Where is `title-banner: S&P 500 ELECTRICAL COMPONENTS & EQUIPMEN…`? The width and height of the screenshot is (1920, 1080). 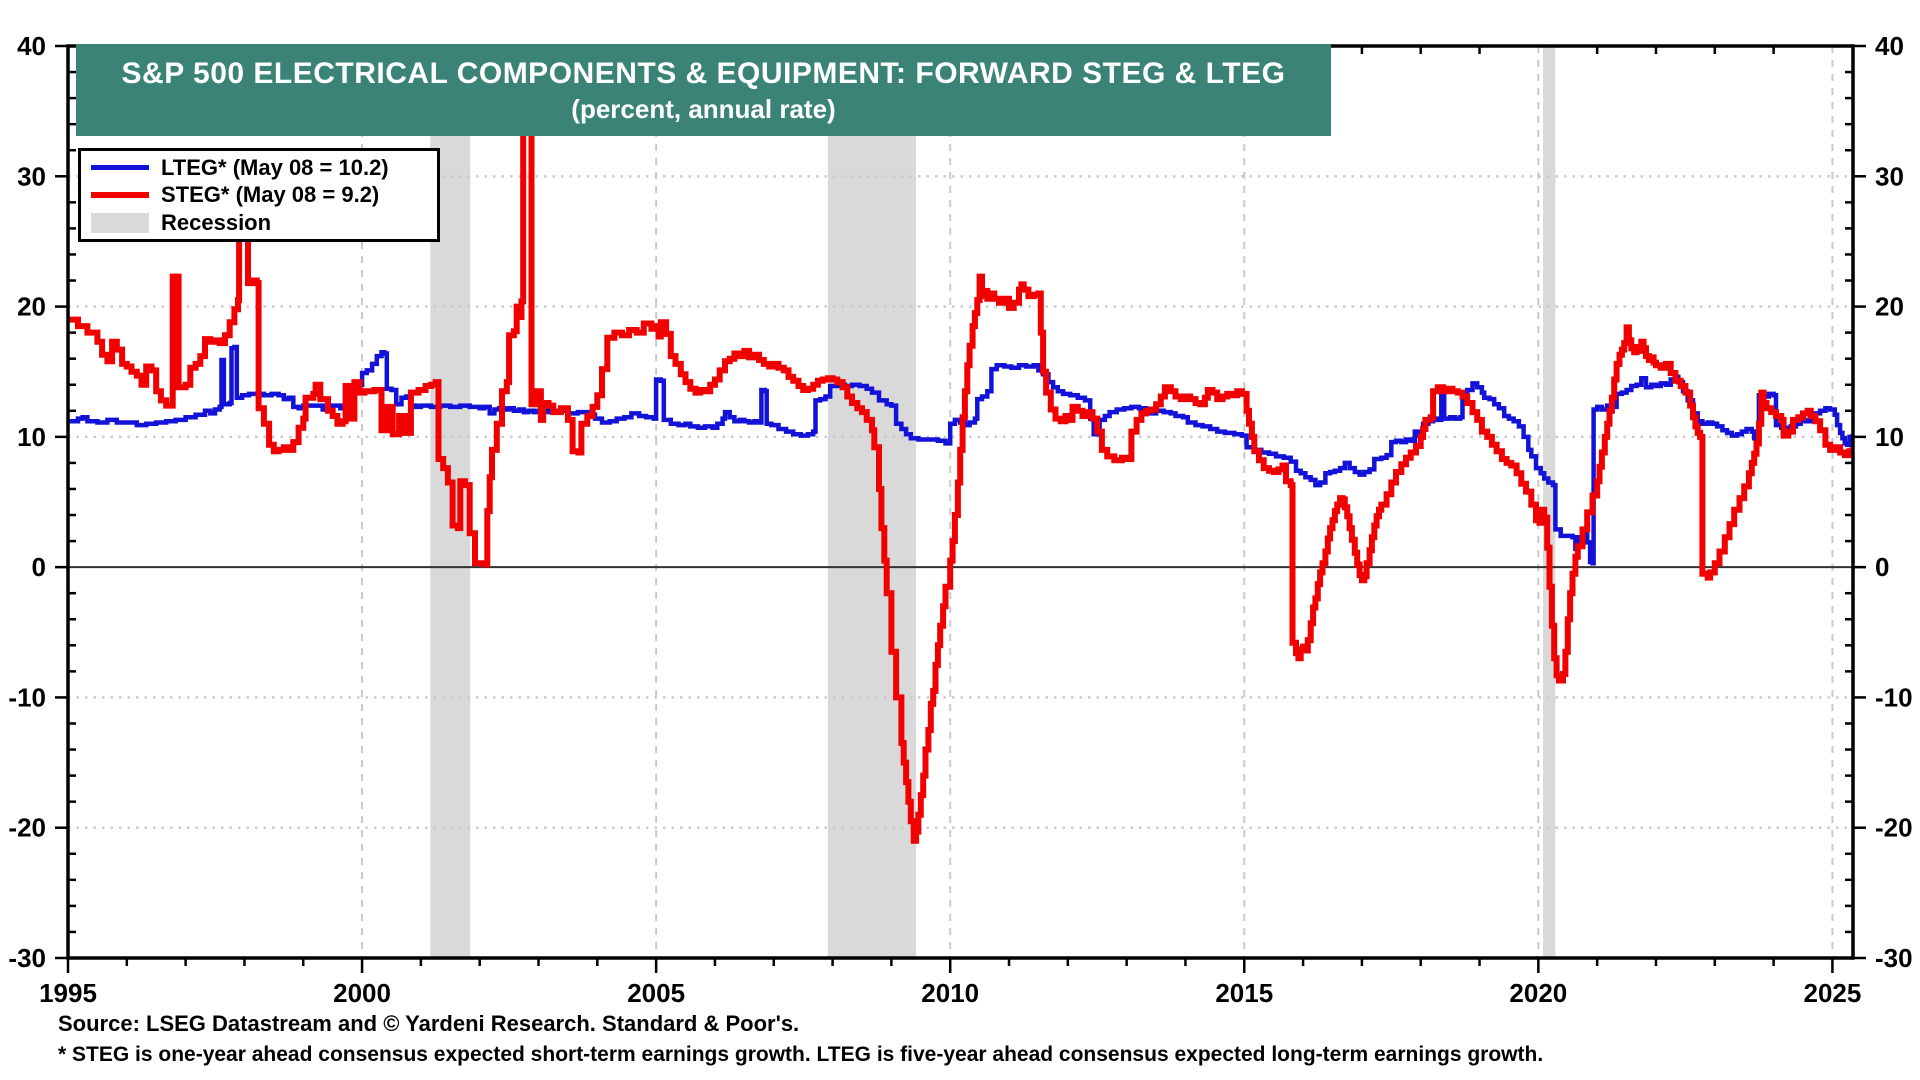 title-banner: S&P 500 ELECTRICAL COMPONENTS & EQUIPMEN… is located at coordinates (703, 90).